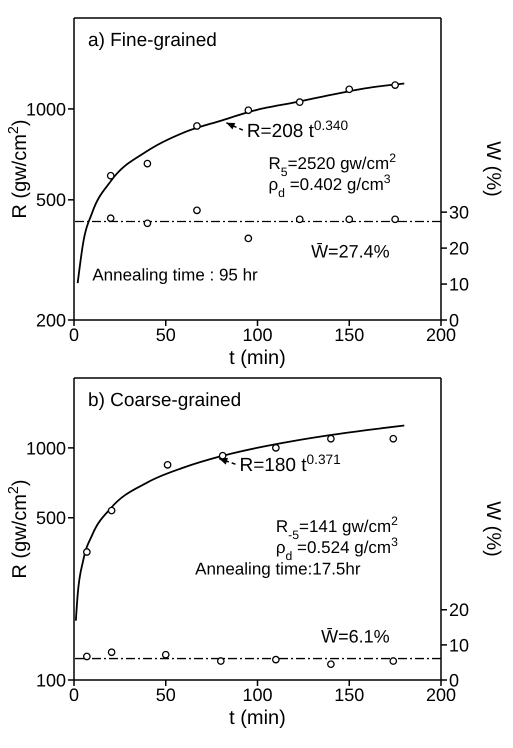 This screenshot has width=513, height=748. What do you see at coordinates (278, 568) in the screenshot?
I see `annotation: Annealing time:17.5hr` at bounding box center [278, 568].